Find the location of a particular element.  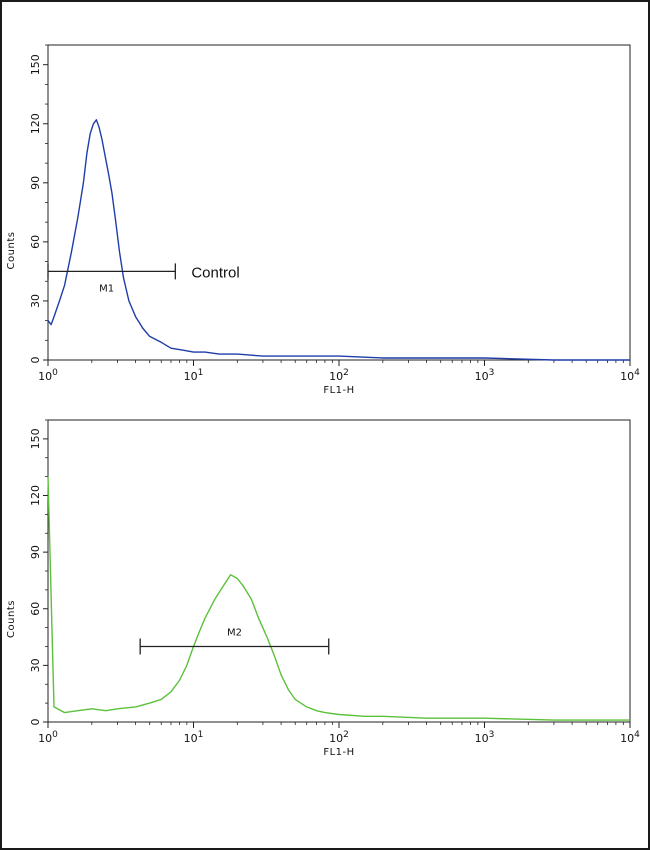

control-annotation: Control is located at coordinates (215, 272).